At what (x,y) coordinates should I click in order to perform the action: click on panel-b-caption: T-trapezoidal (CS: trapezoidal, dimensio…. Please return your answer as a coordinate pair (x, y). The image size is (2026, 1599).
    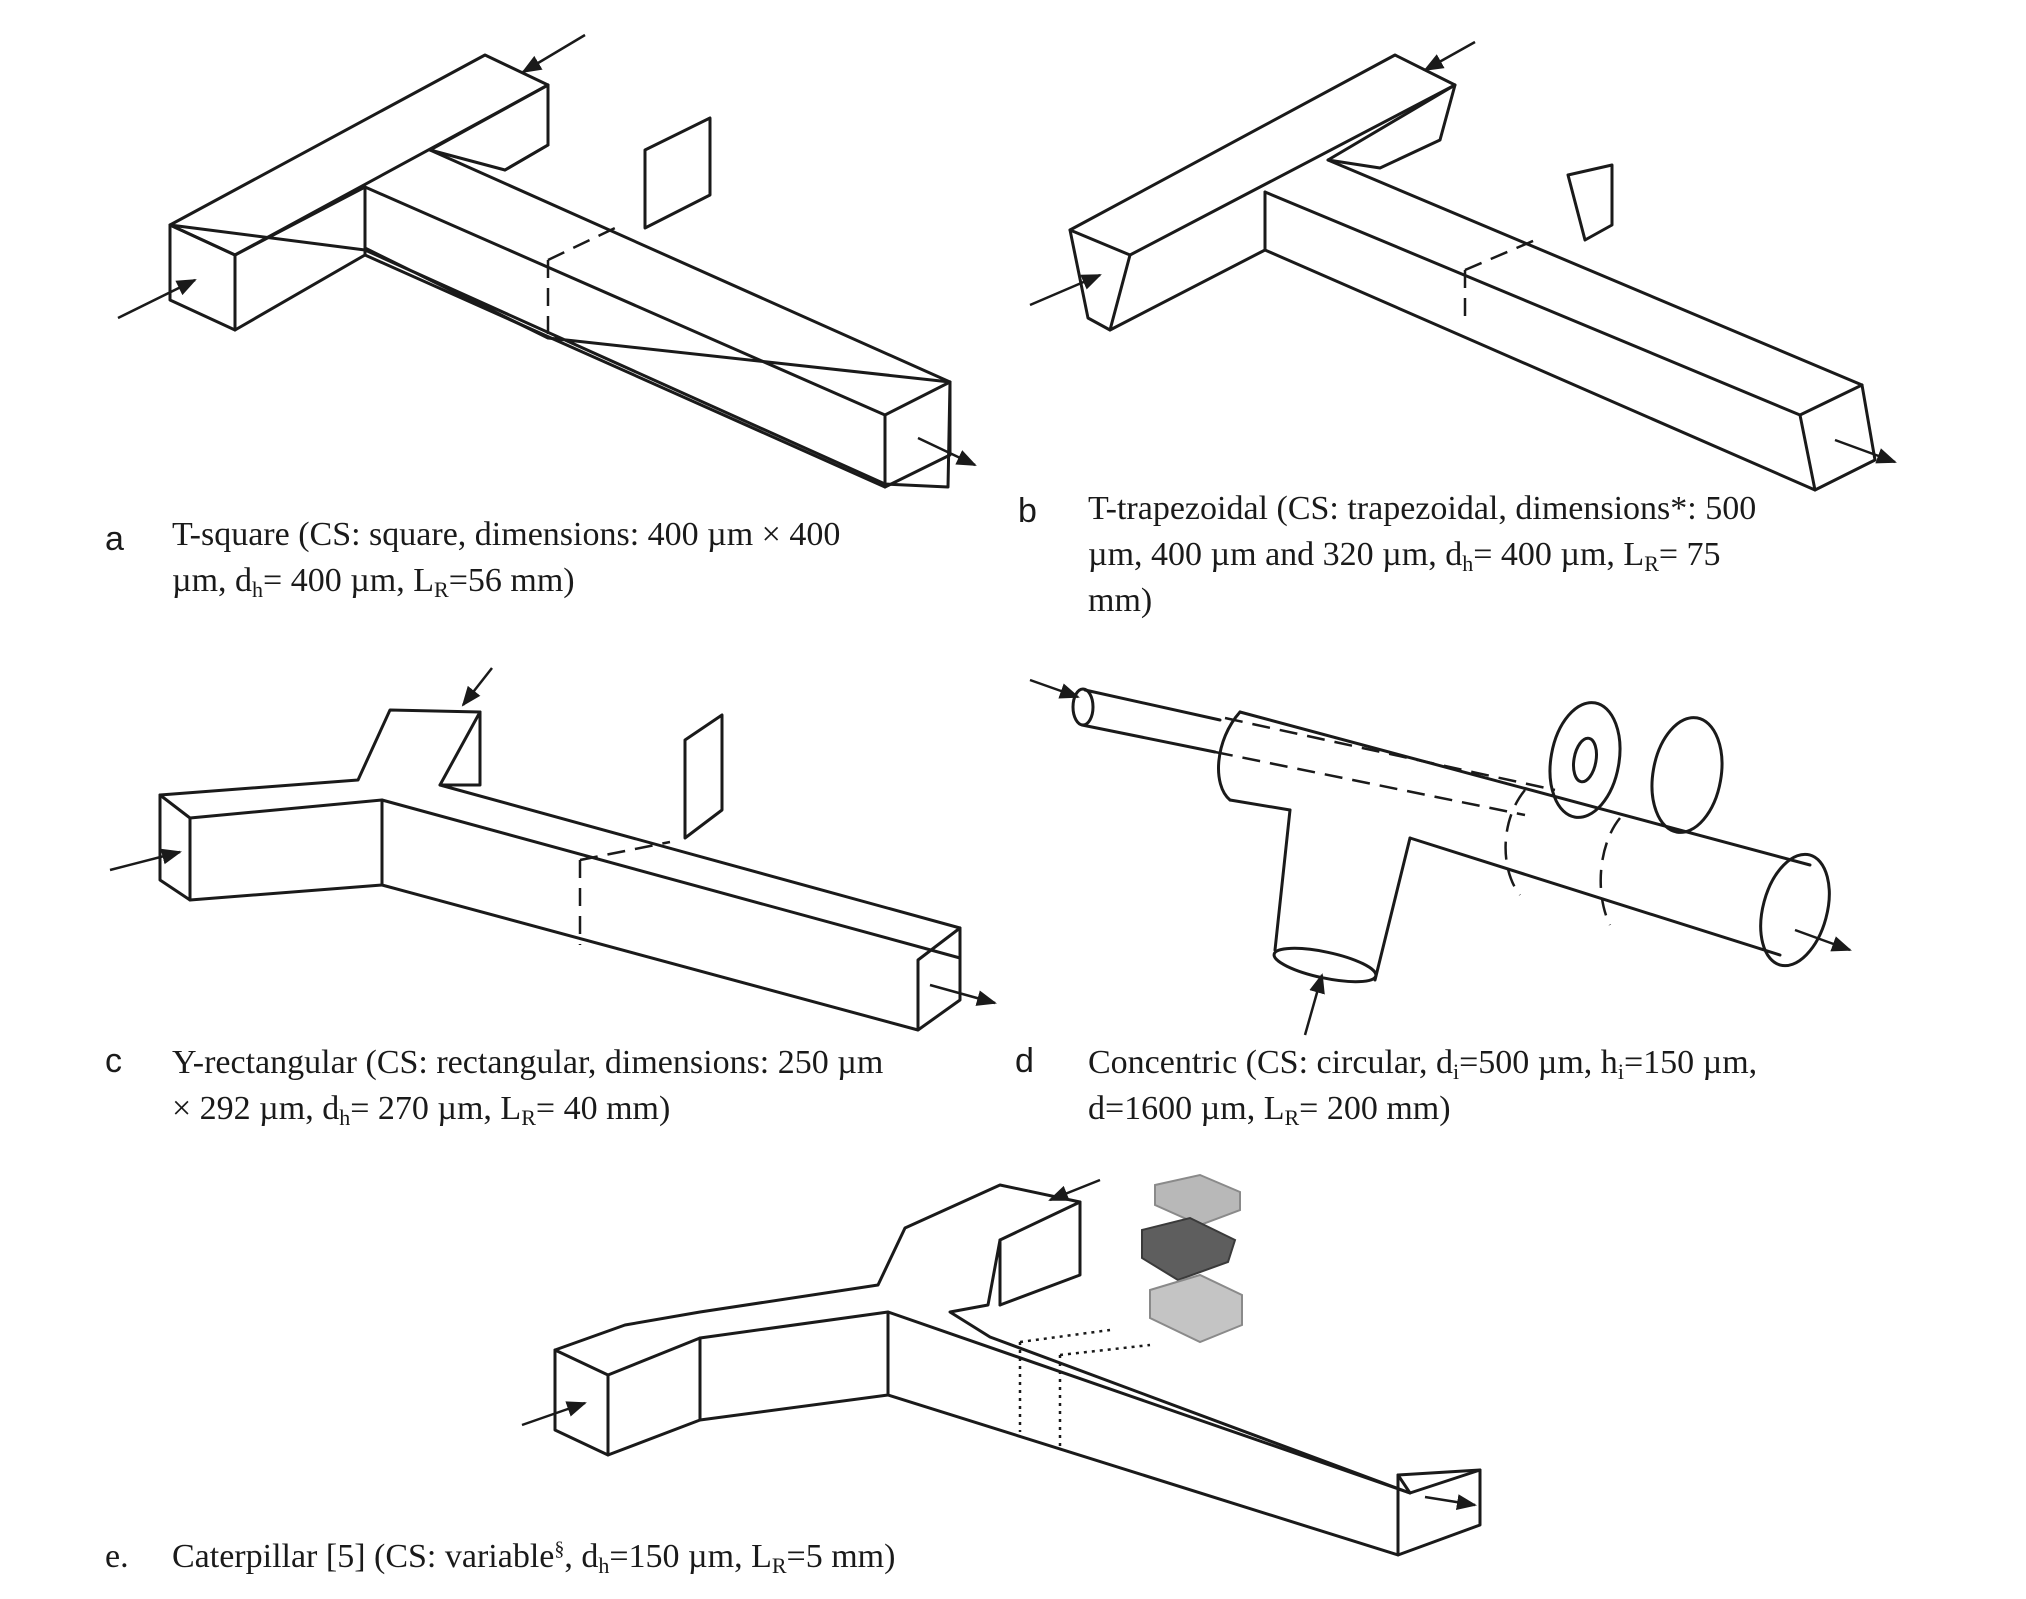
    Looking at the image, I should click on (1422, 555).